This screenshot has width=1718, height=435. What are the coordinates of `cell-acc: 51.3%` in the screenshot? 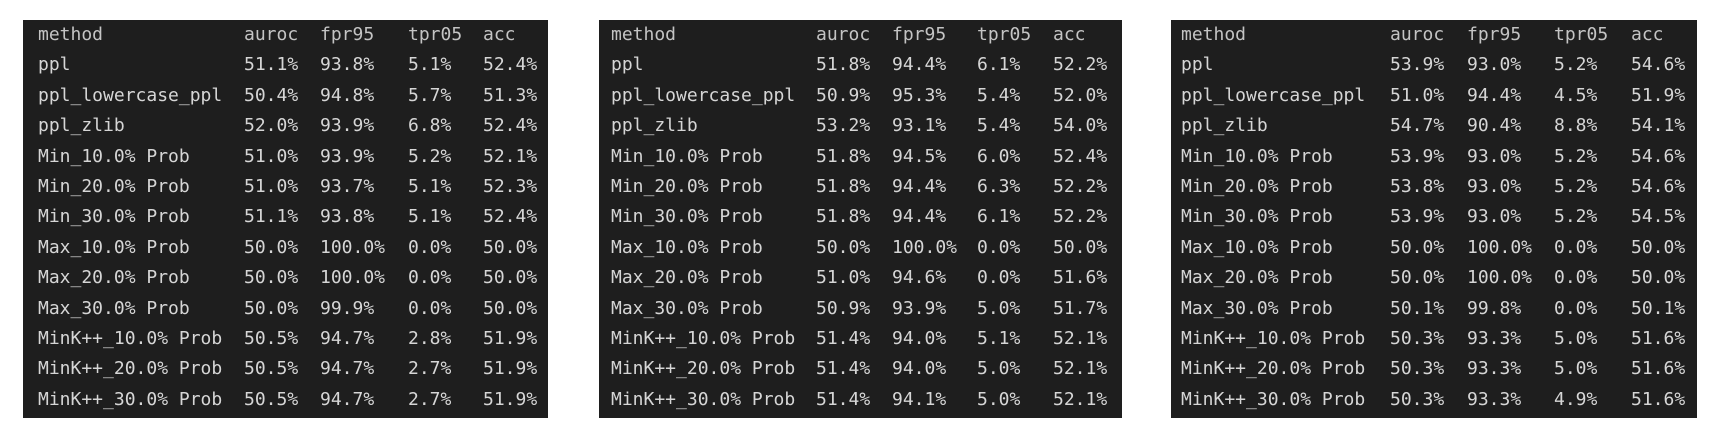 It's located at (510, 95).